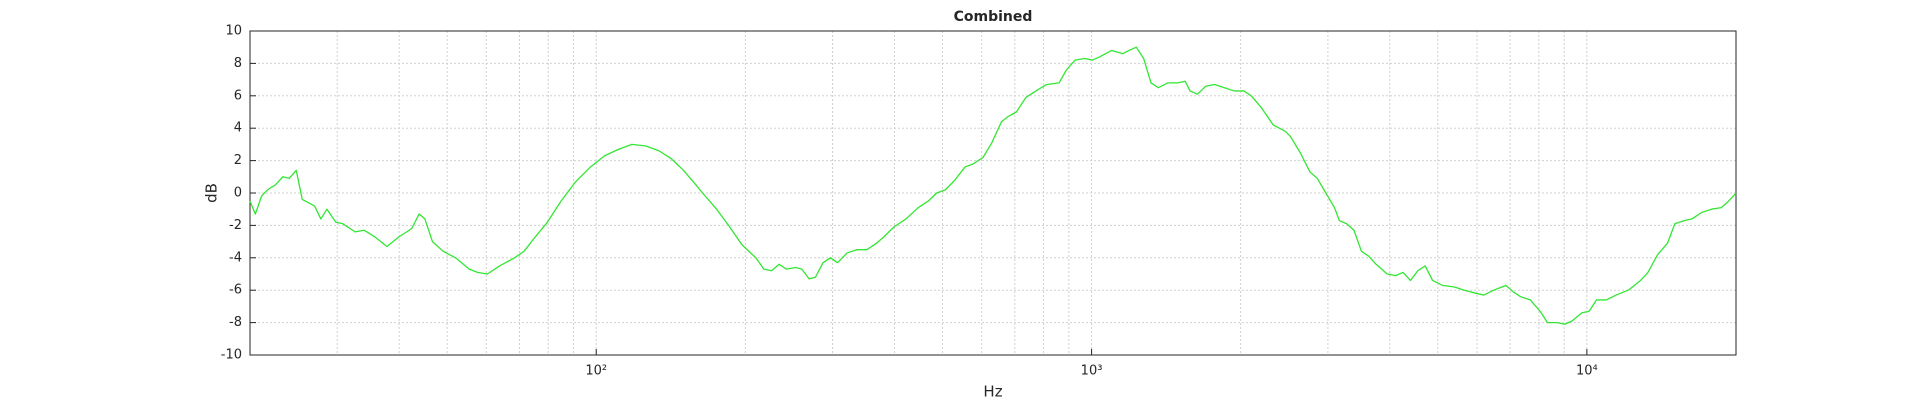  Describe the element at coordinates (238, 193) in the screenshot. I see `y-tick-label: 0` at that location.